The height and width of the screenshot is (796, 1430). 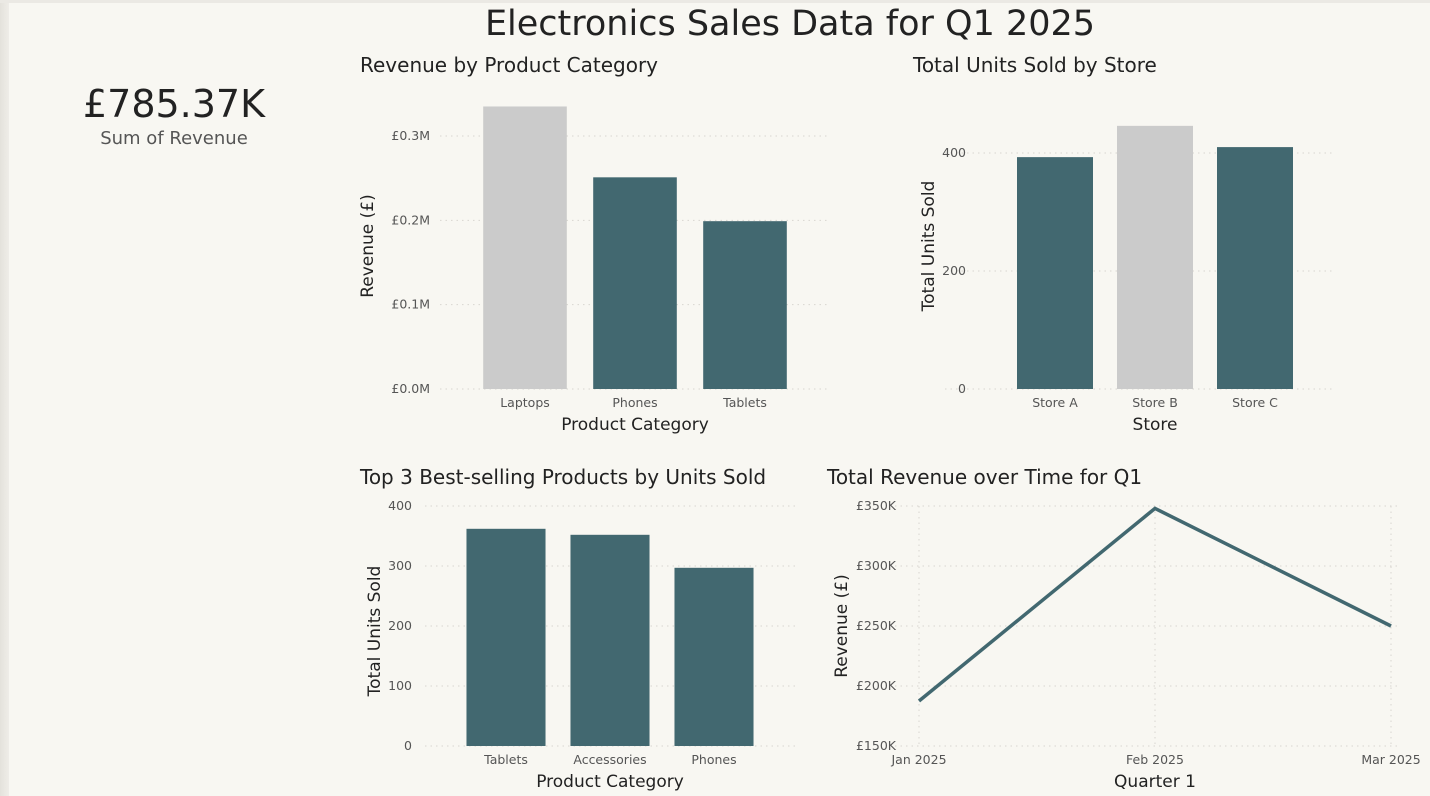 I want to click on x-tick-label: Store C, so click(x=1255, y=402).